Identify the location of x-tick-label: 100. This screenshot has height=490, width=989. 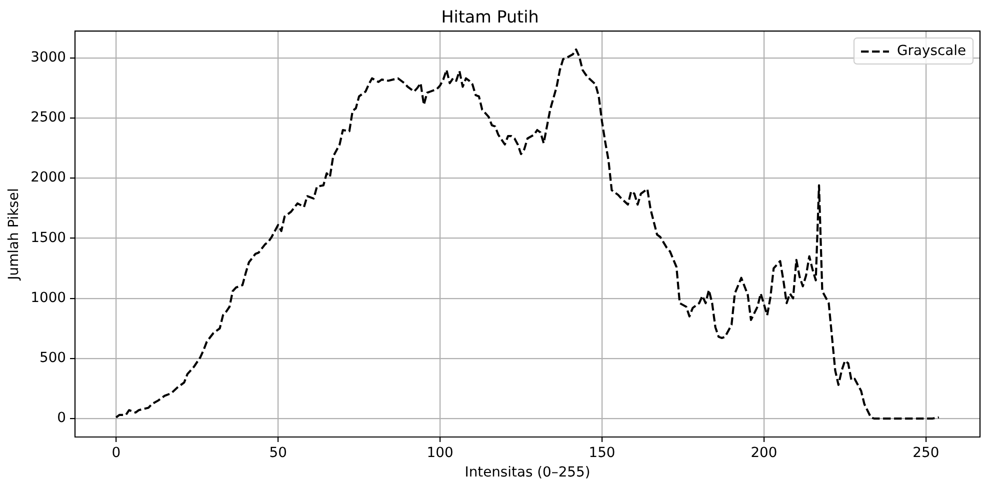
(440, 452).